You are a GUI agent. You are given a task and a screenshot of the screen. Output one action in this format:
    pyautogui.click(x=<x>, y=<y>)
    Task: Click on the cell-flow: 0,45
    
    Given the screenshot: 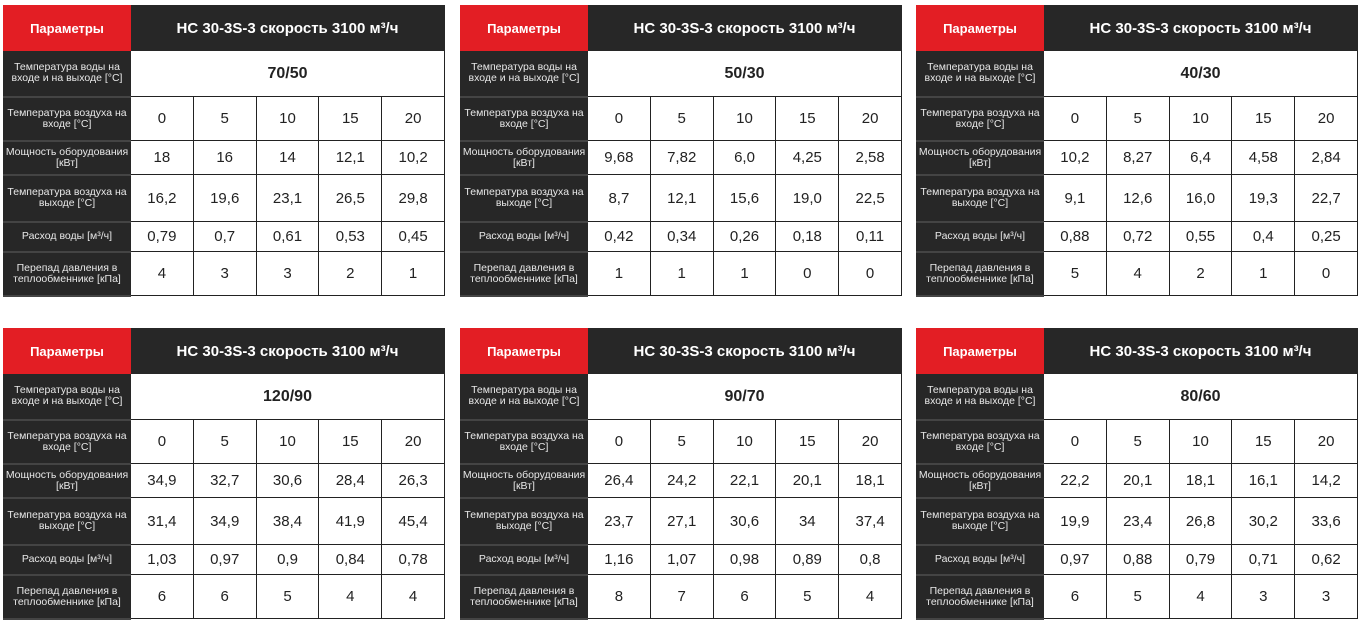 What is the action you would take?
    pyautogui.click(x=413, y=236)
    